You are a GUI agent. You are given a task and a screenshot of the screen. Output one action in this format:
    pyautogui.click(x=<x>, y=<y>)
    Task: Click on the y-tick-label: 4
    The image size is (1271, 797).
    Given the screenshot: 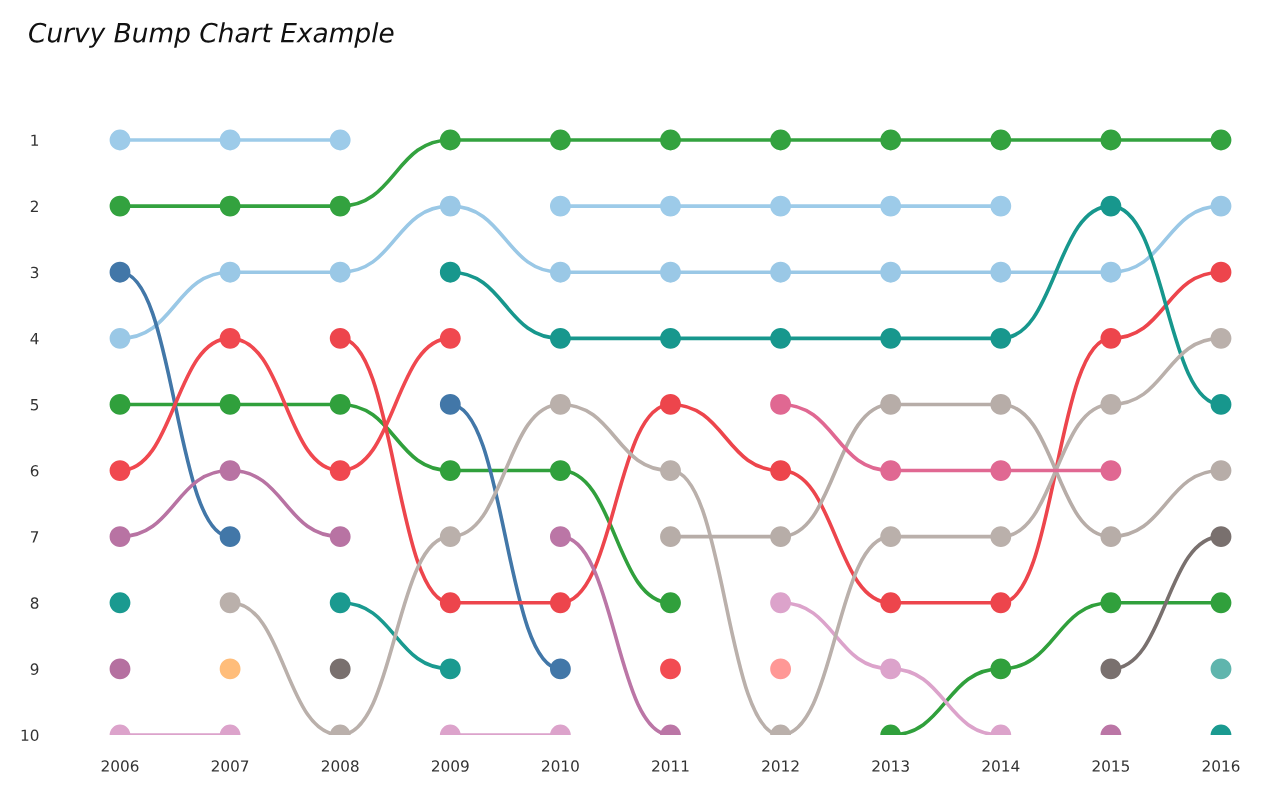 What is the action you would take?
    pyautogui.click(x=34, y=339)
    